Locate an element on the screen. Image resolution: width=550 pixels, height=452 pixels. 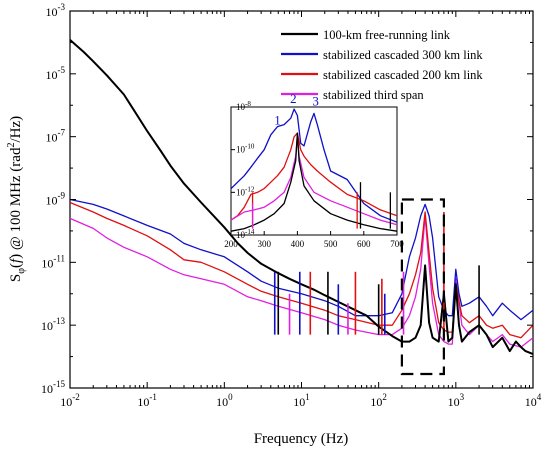
x-tick-labels: 10⁻² 10⁻¹ 10⁰ 10¹ 10² 10³ 10⁴ is located at coordinates (301, 400).